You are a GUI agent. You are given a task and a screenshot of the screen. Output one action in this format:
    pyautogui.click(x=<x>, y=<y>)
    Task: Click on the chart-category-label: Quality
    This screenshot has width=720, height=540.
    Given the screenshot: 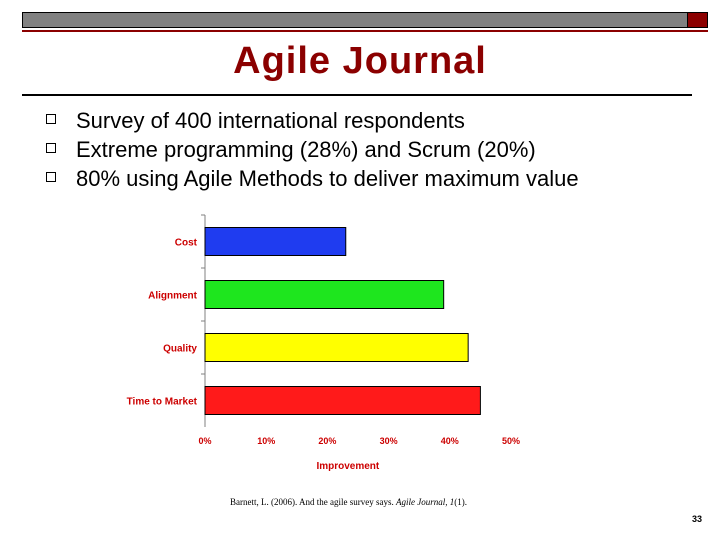 What is the action you would take?
    pyautogui.click(x=180, y=349)
    